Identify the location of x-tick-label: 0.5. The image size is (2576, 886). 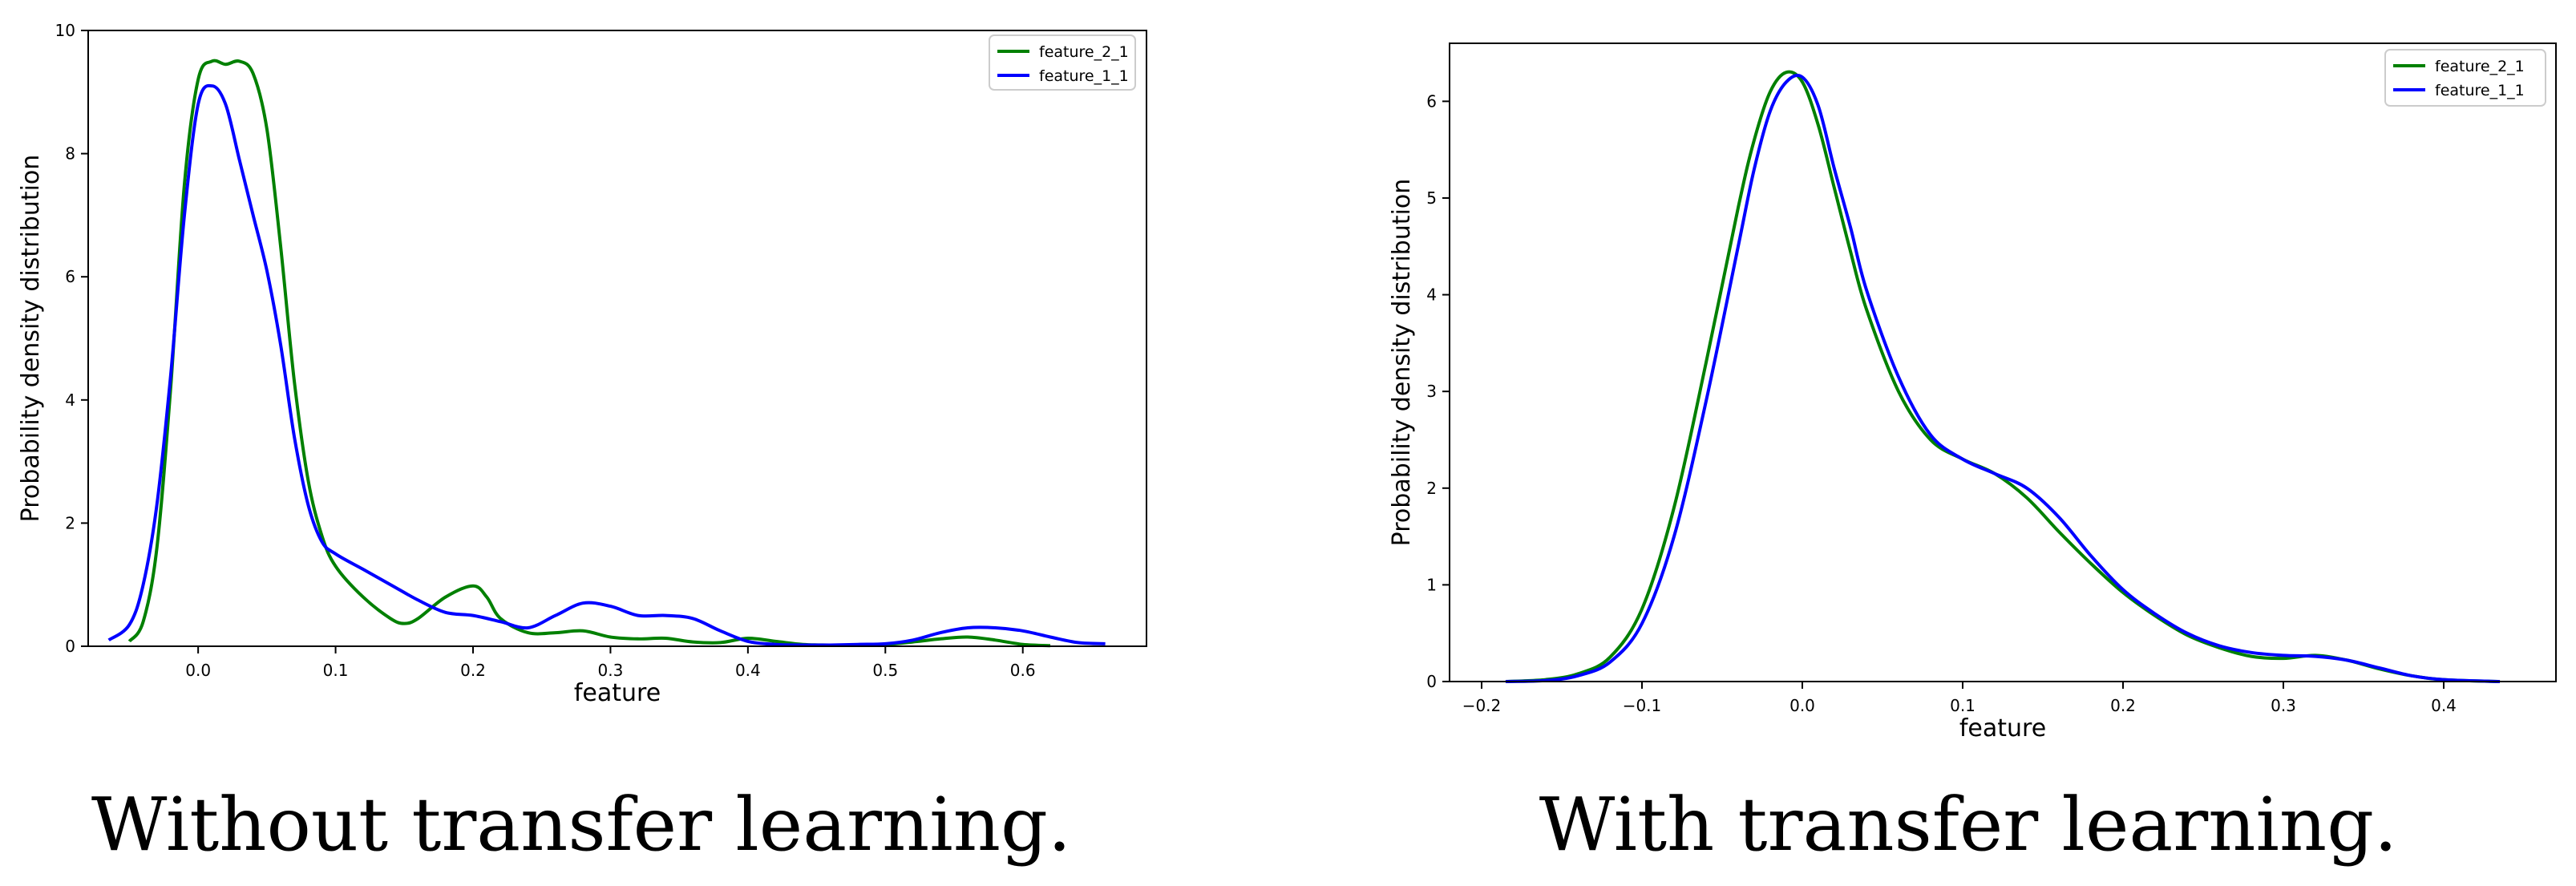
(885, 671).